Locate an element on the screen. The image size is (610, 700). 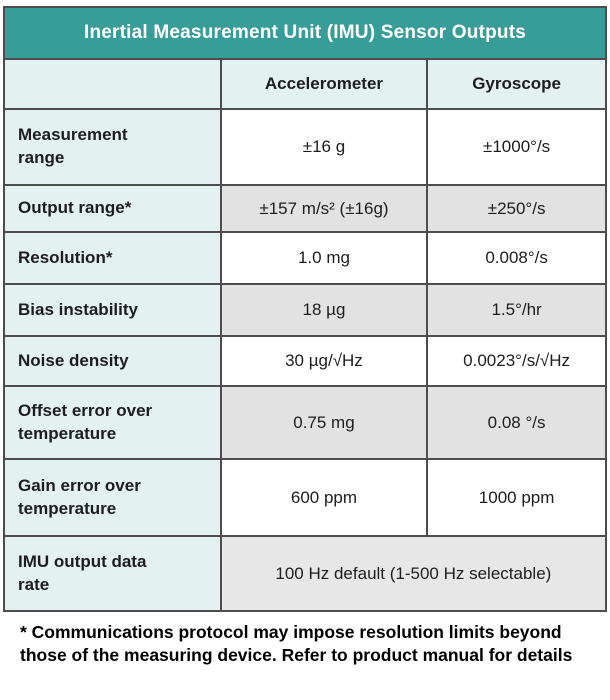
table-row-noise-density: Noise density 30 µg/√Hz 0.0023°/s/√Hz is located at coordinates (305, 361).